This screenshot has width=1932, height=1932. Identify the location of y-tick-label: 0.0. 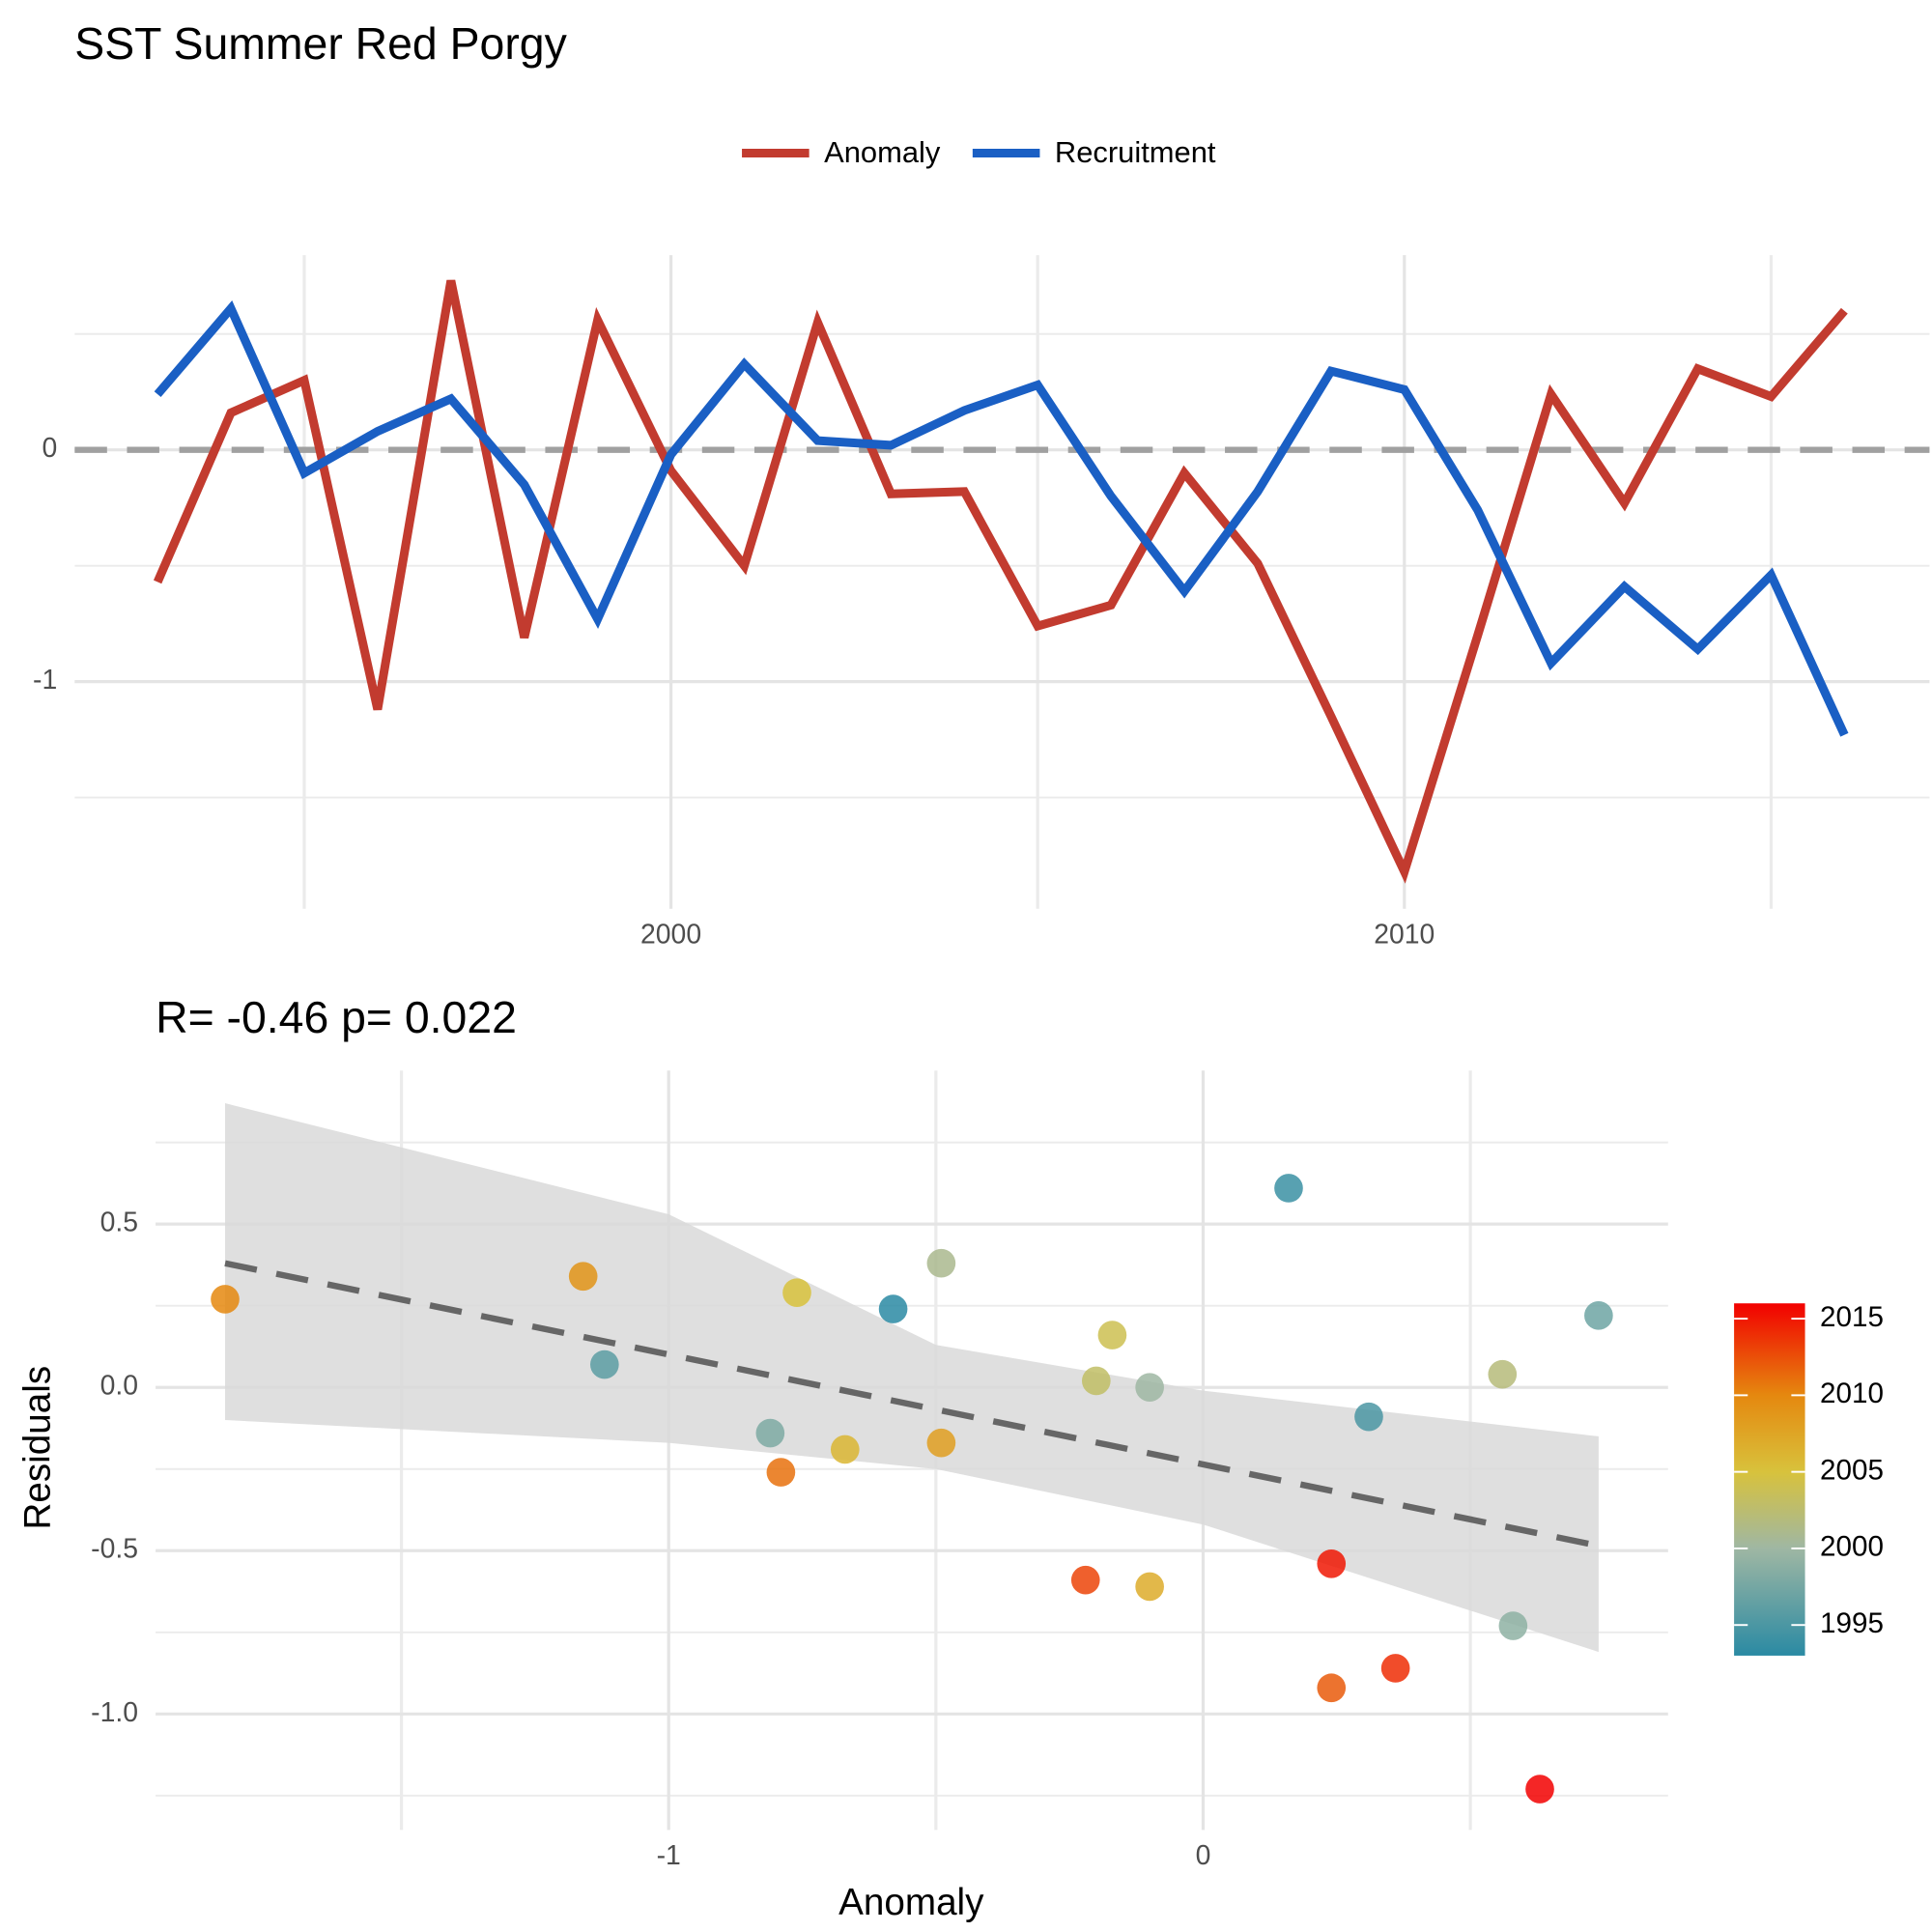
(119, 1386).